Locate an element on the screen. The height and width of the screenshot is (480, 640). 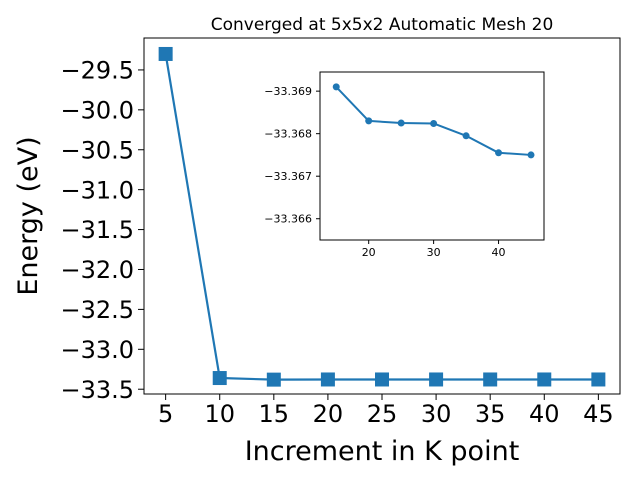
inset-x-tick-label: 20 is located at coordinates (369, 252).